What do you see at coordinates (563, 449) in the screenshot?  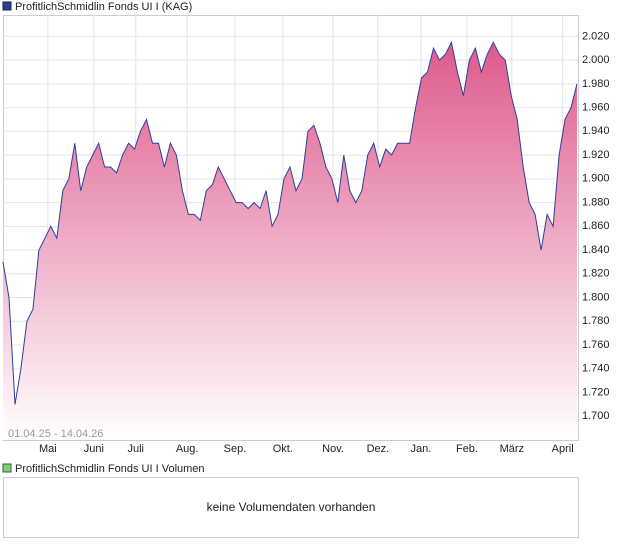 I see `x-tick-label: April` at bounding box center [563, 449].